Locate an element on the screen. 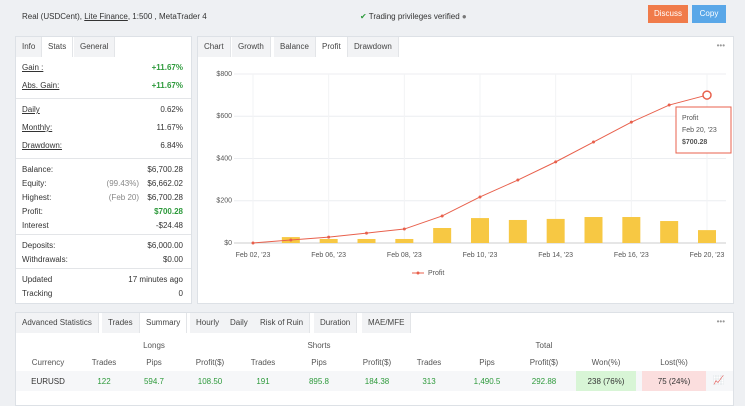 The width and height of the screenshot is (745, 406). tooltip-value: $700.28 is located at coordinates (694, 142).